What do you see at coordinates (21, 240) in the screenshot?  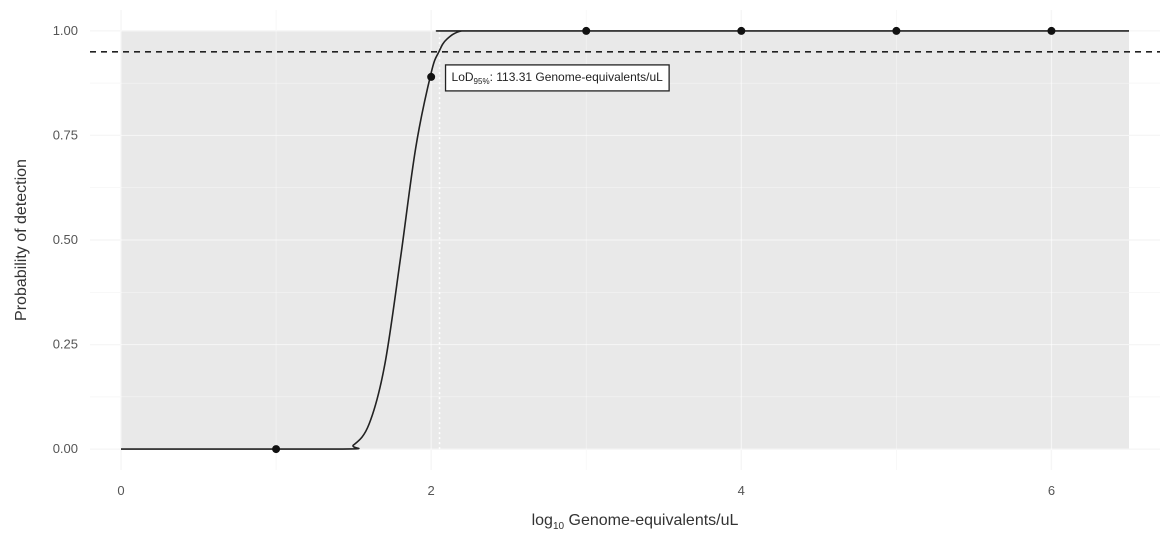 I see `y-axis-title: Probability of detection` at bounding box center [21, 240].